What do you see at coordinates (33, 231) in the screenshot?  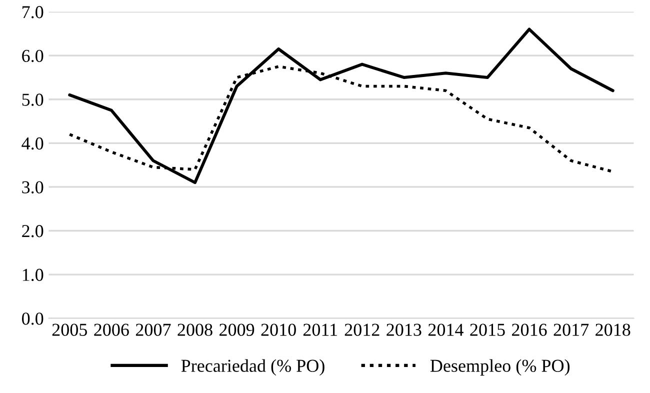 I see `y-tick-label: 2.0` at bounding box center [33, 231].